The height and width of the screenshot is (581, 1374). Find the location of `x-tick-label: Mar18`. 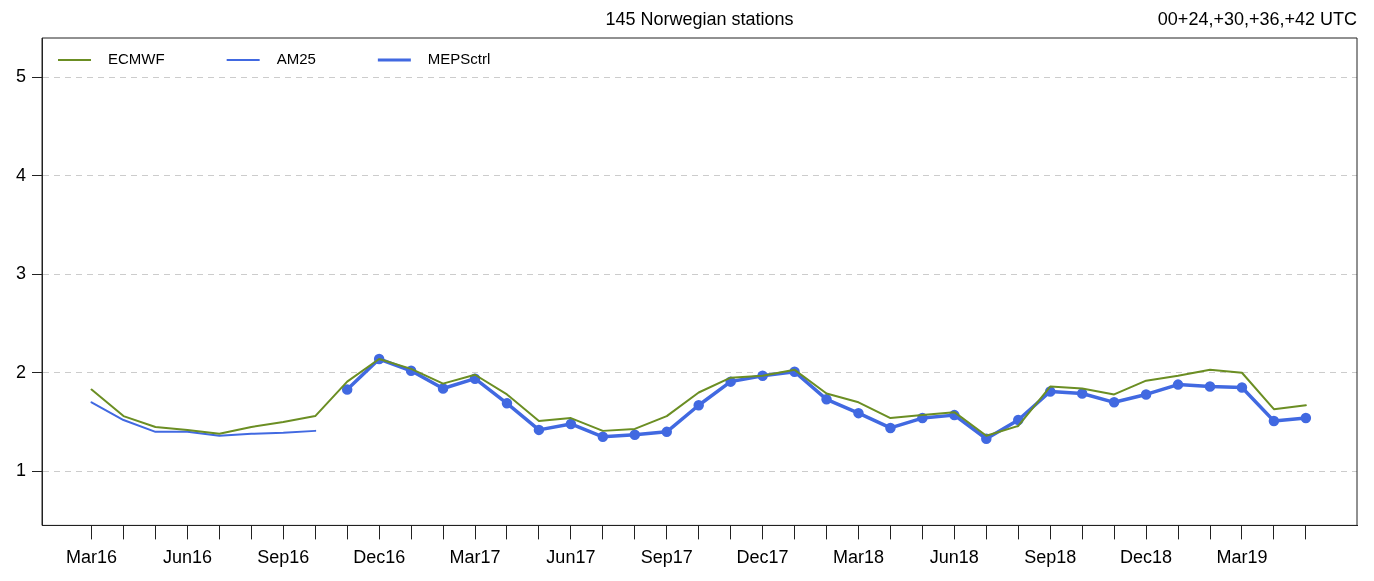

x-tick-label: Mar18 is located at coordinates (858, 557).